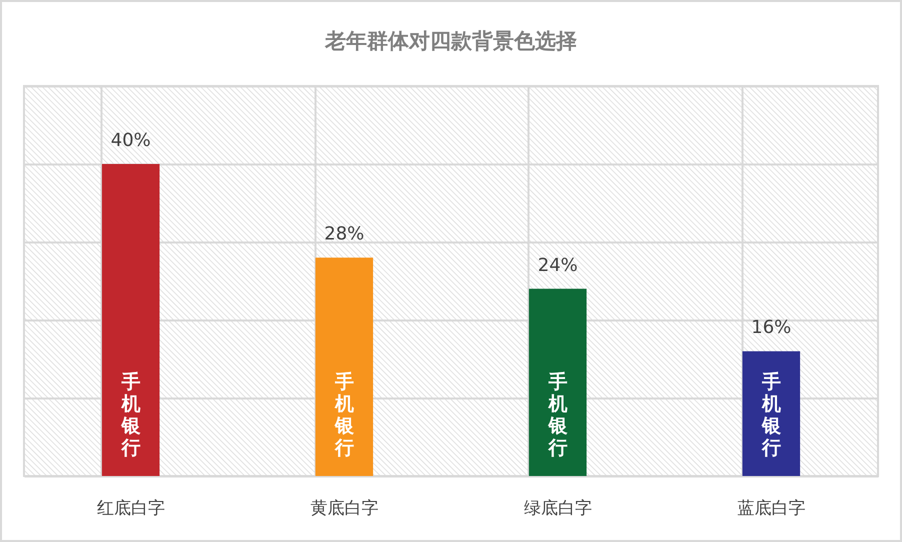  I want to click on data-label: 40%, so click(130, 140).